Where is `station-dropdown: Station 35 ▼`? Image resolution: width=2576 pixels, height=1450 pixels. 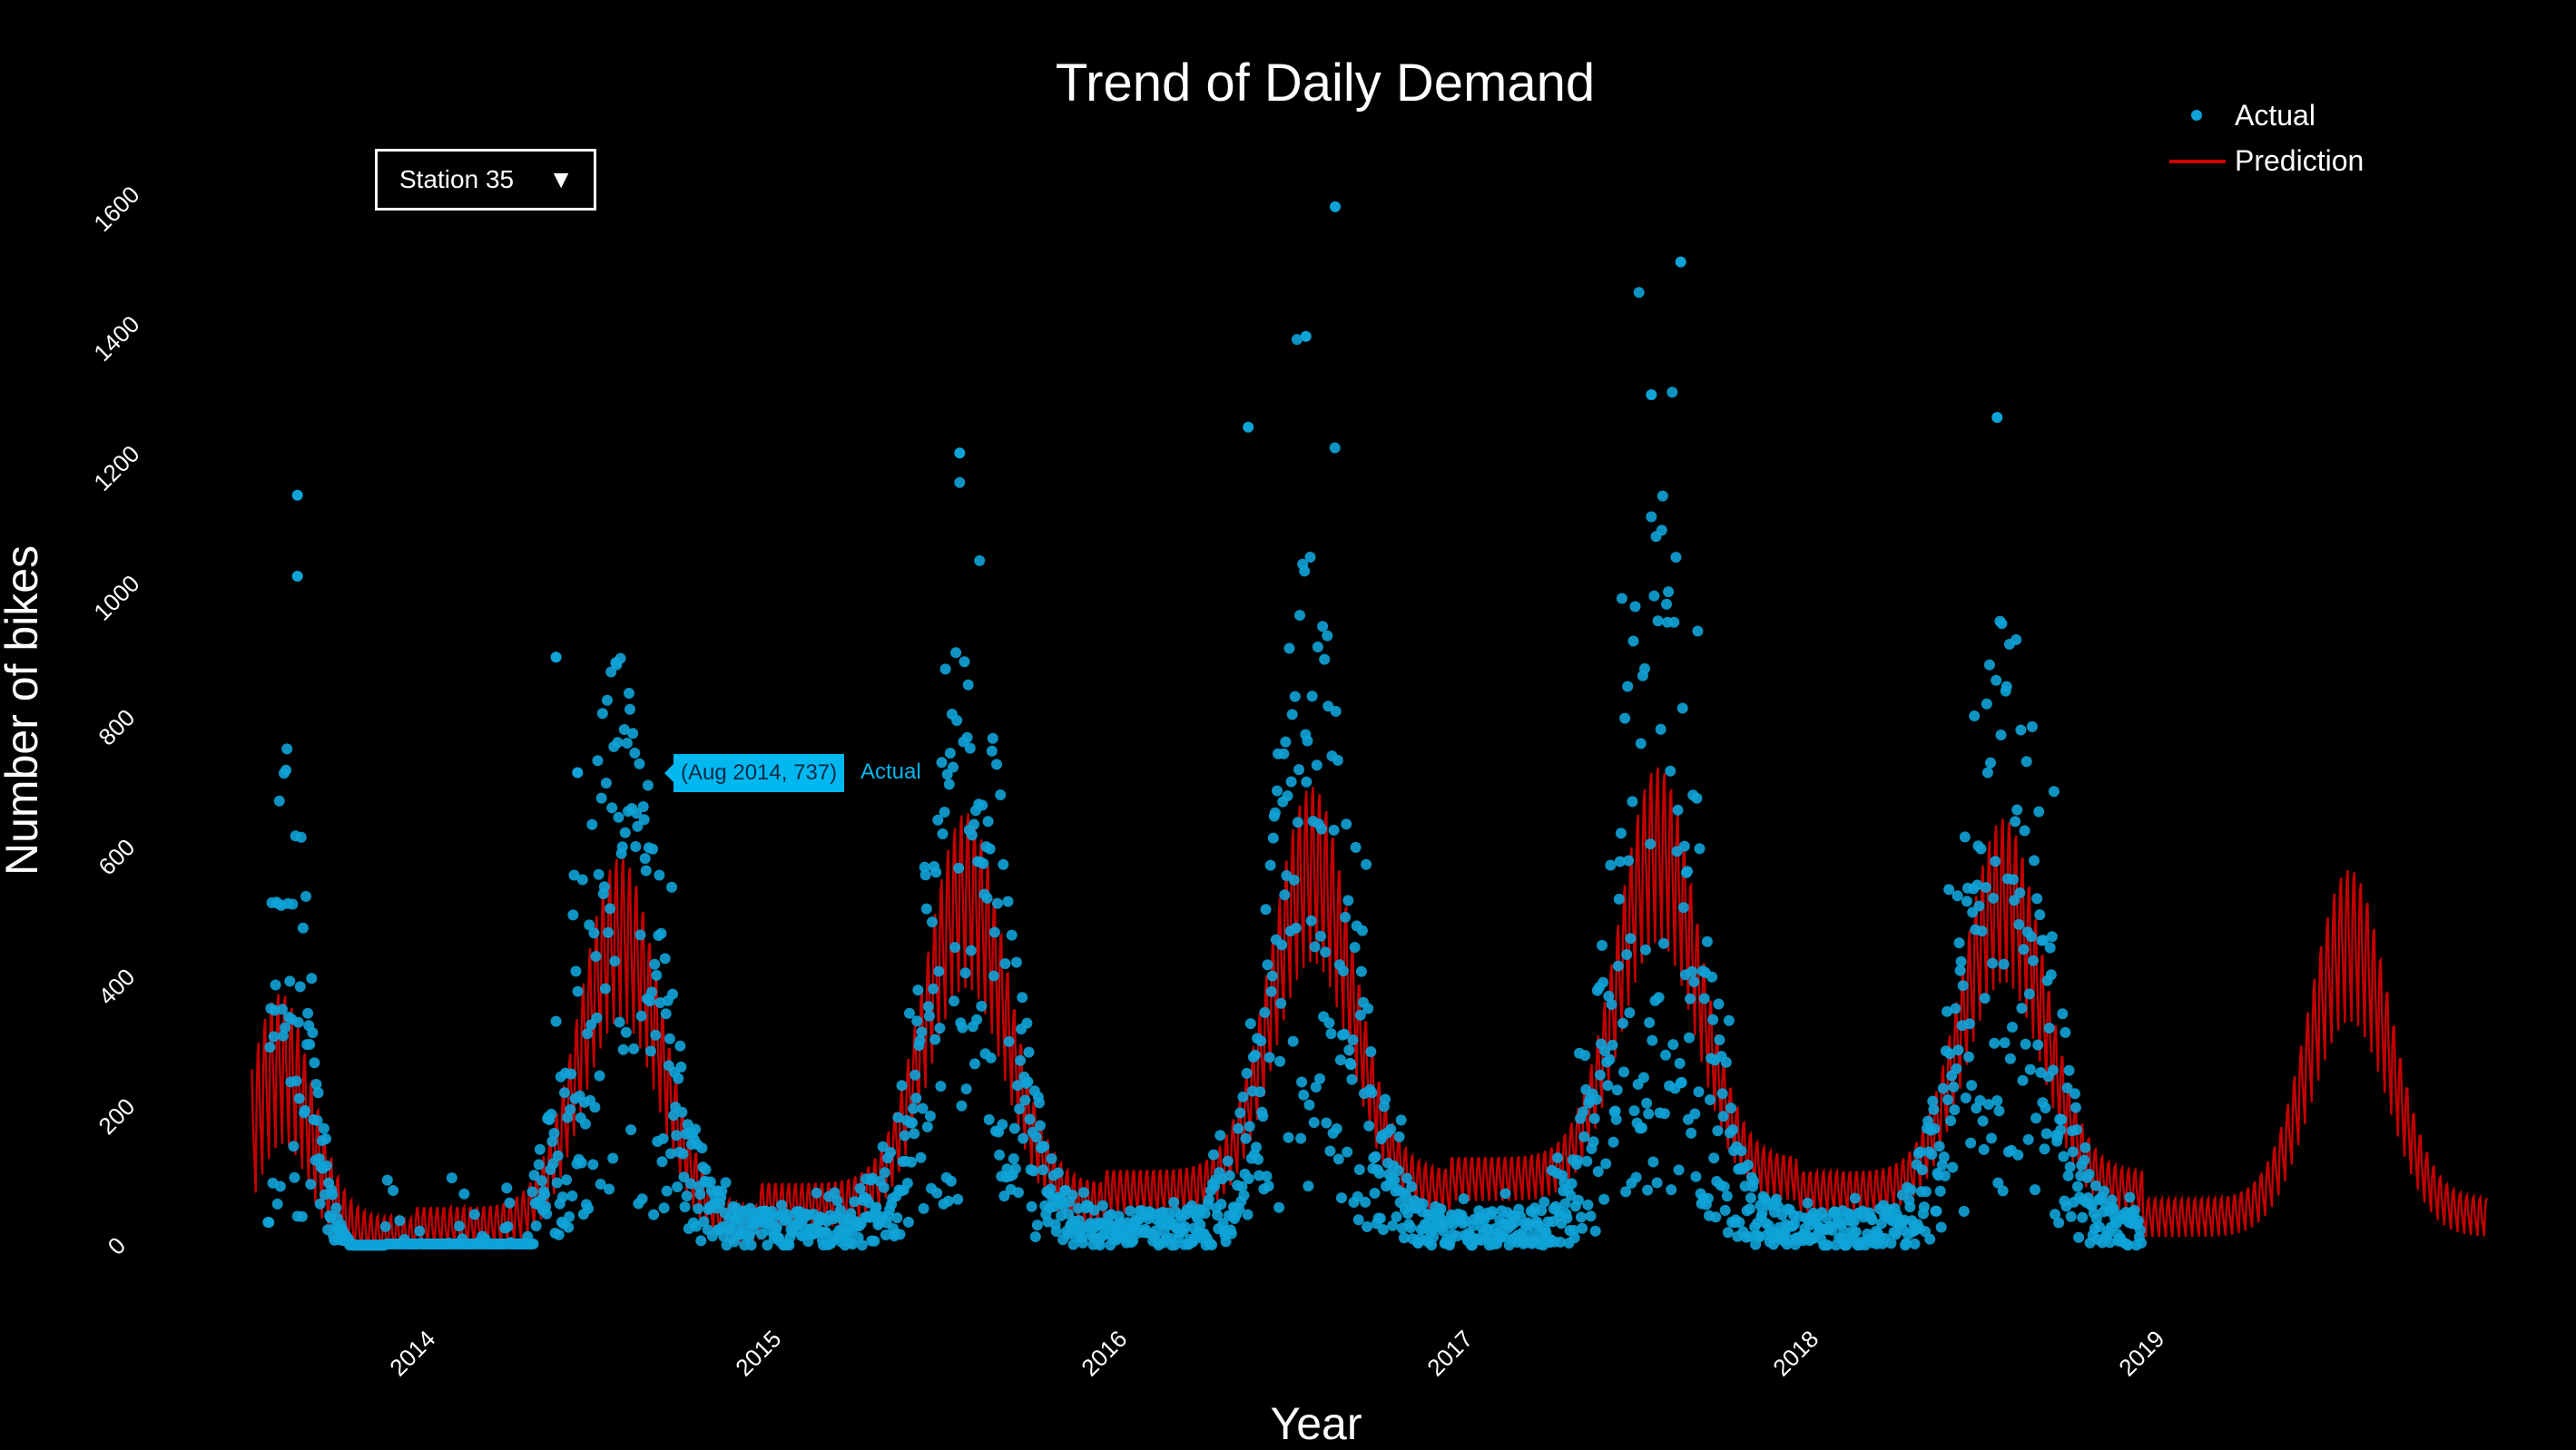
station-dropdown: Station 35 ▼ is located at coordinates (485, 180).